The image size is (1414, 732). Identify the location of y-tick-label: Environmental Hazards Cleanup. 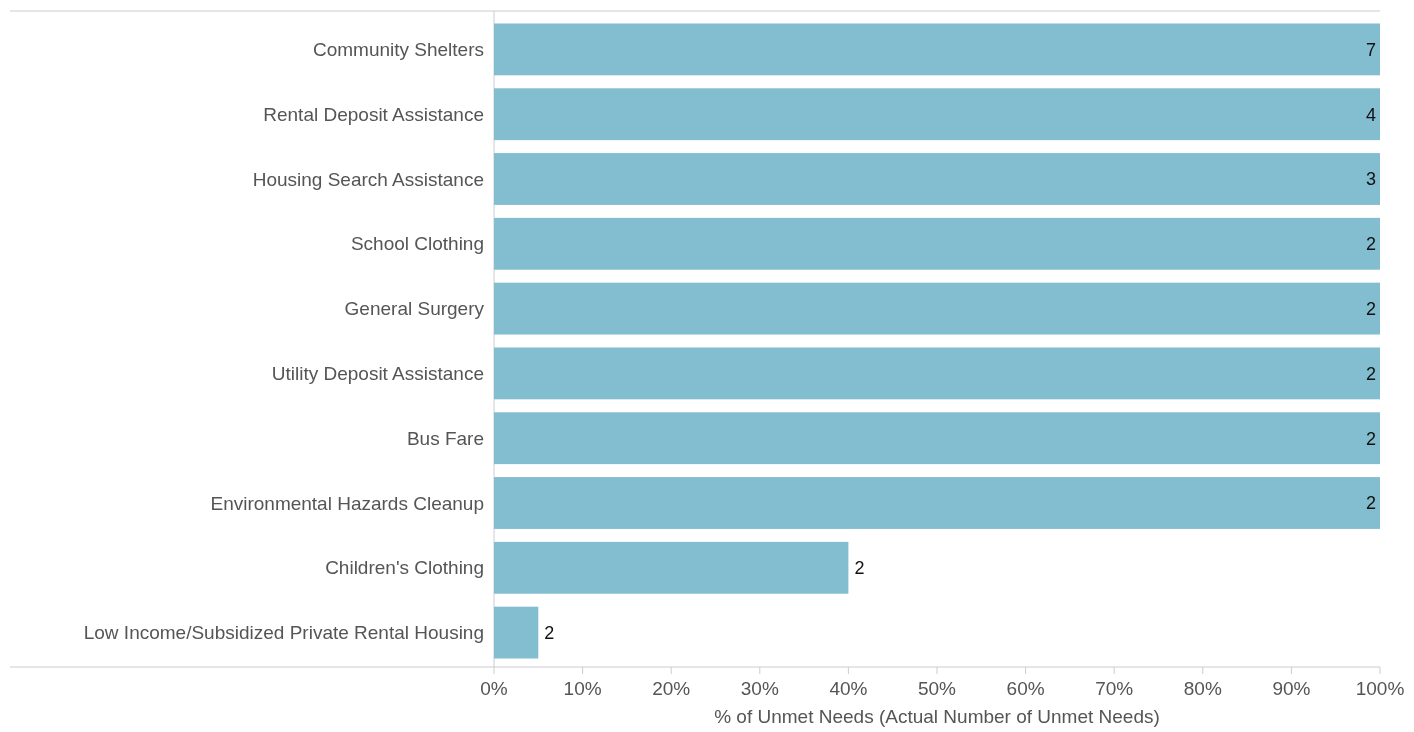
(347, 503).